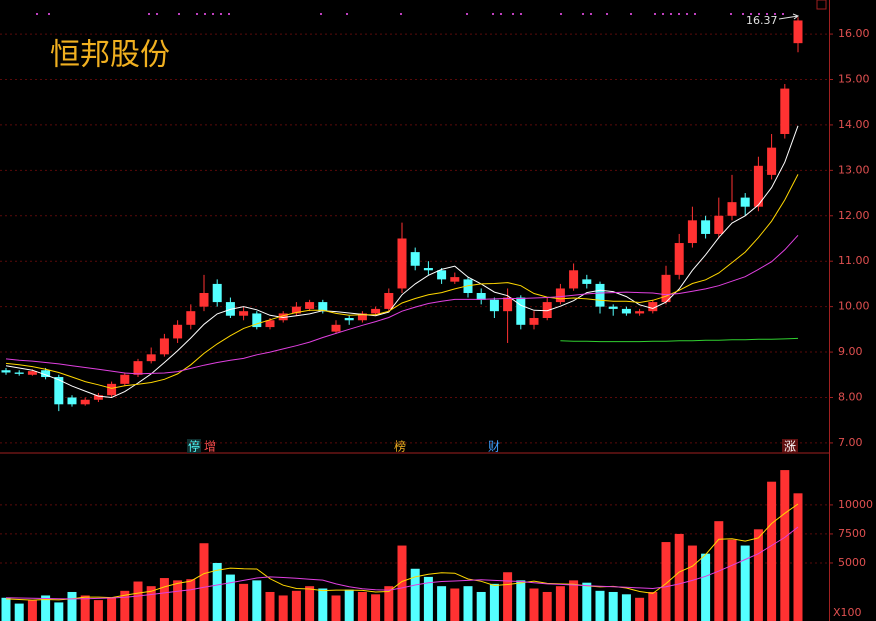  Describe the element at coordinates (821, 5) in the screenshot. I see `corner-box` at that location.